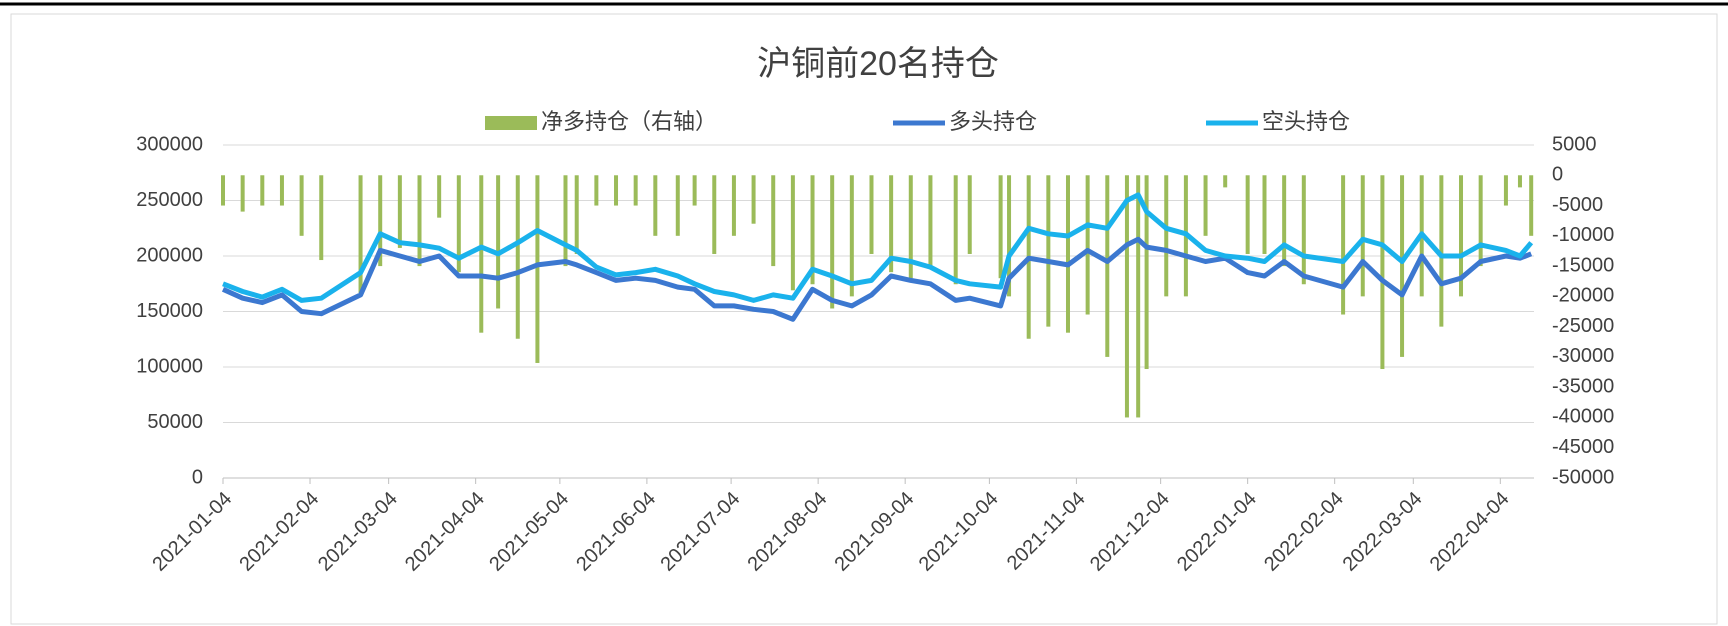  I want to click on legend-label: 空头持仓, so click(1306, 121).